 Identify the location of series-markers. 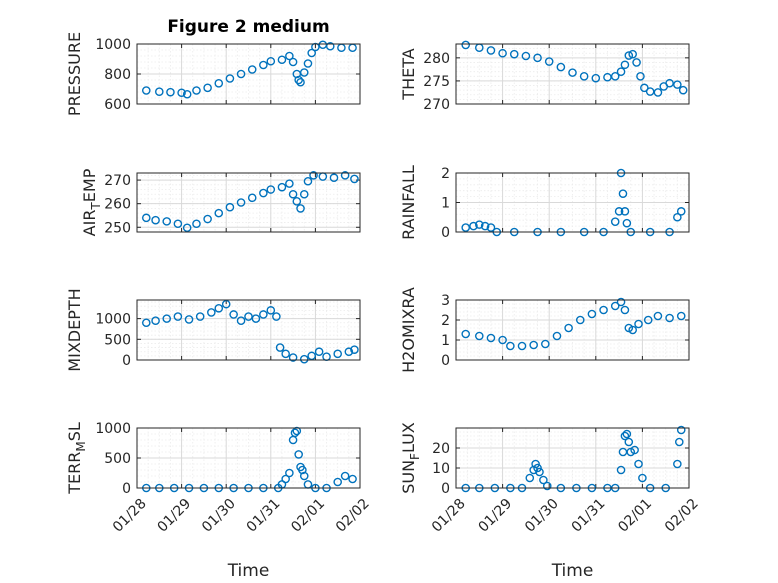
(573, 324).